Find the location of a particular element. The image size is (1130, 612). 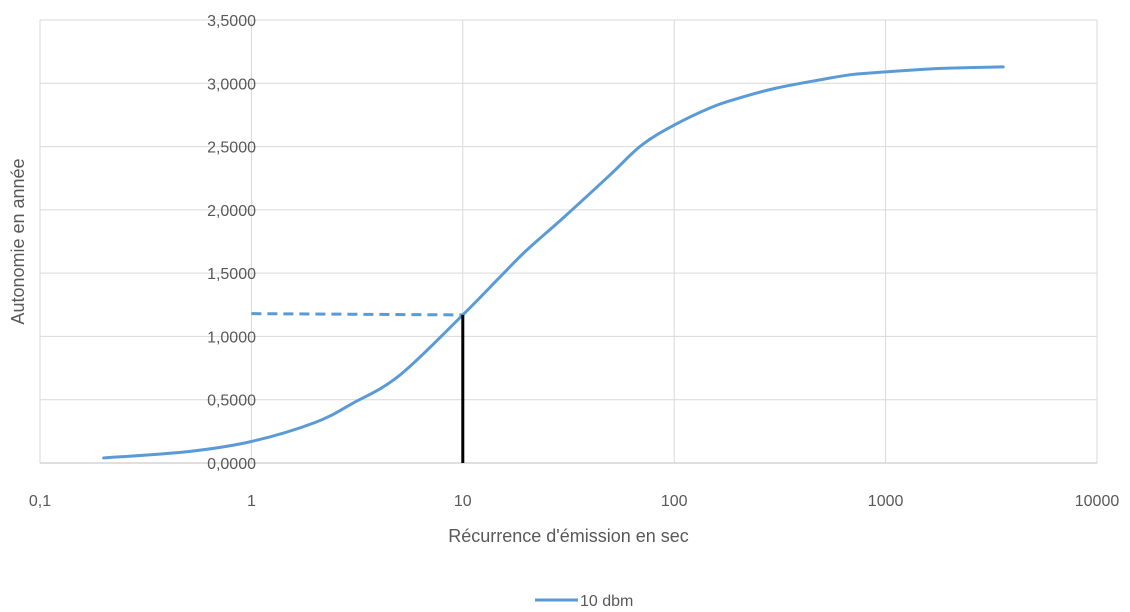

x-tick-label: 1000 is located at coordinates (886, 501).